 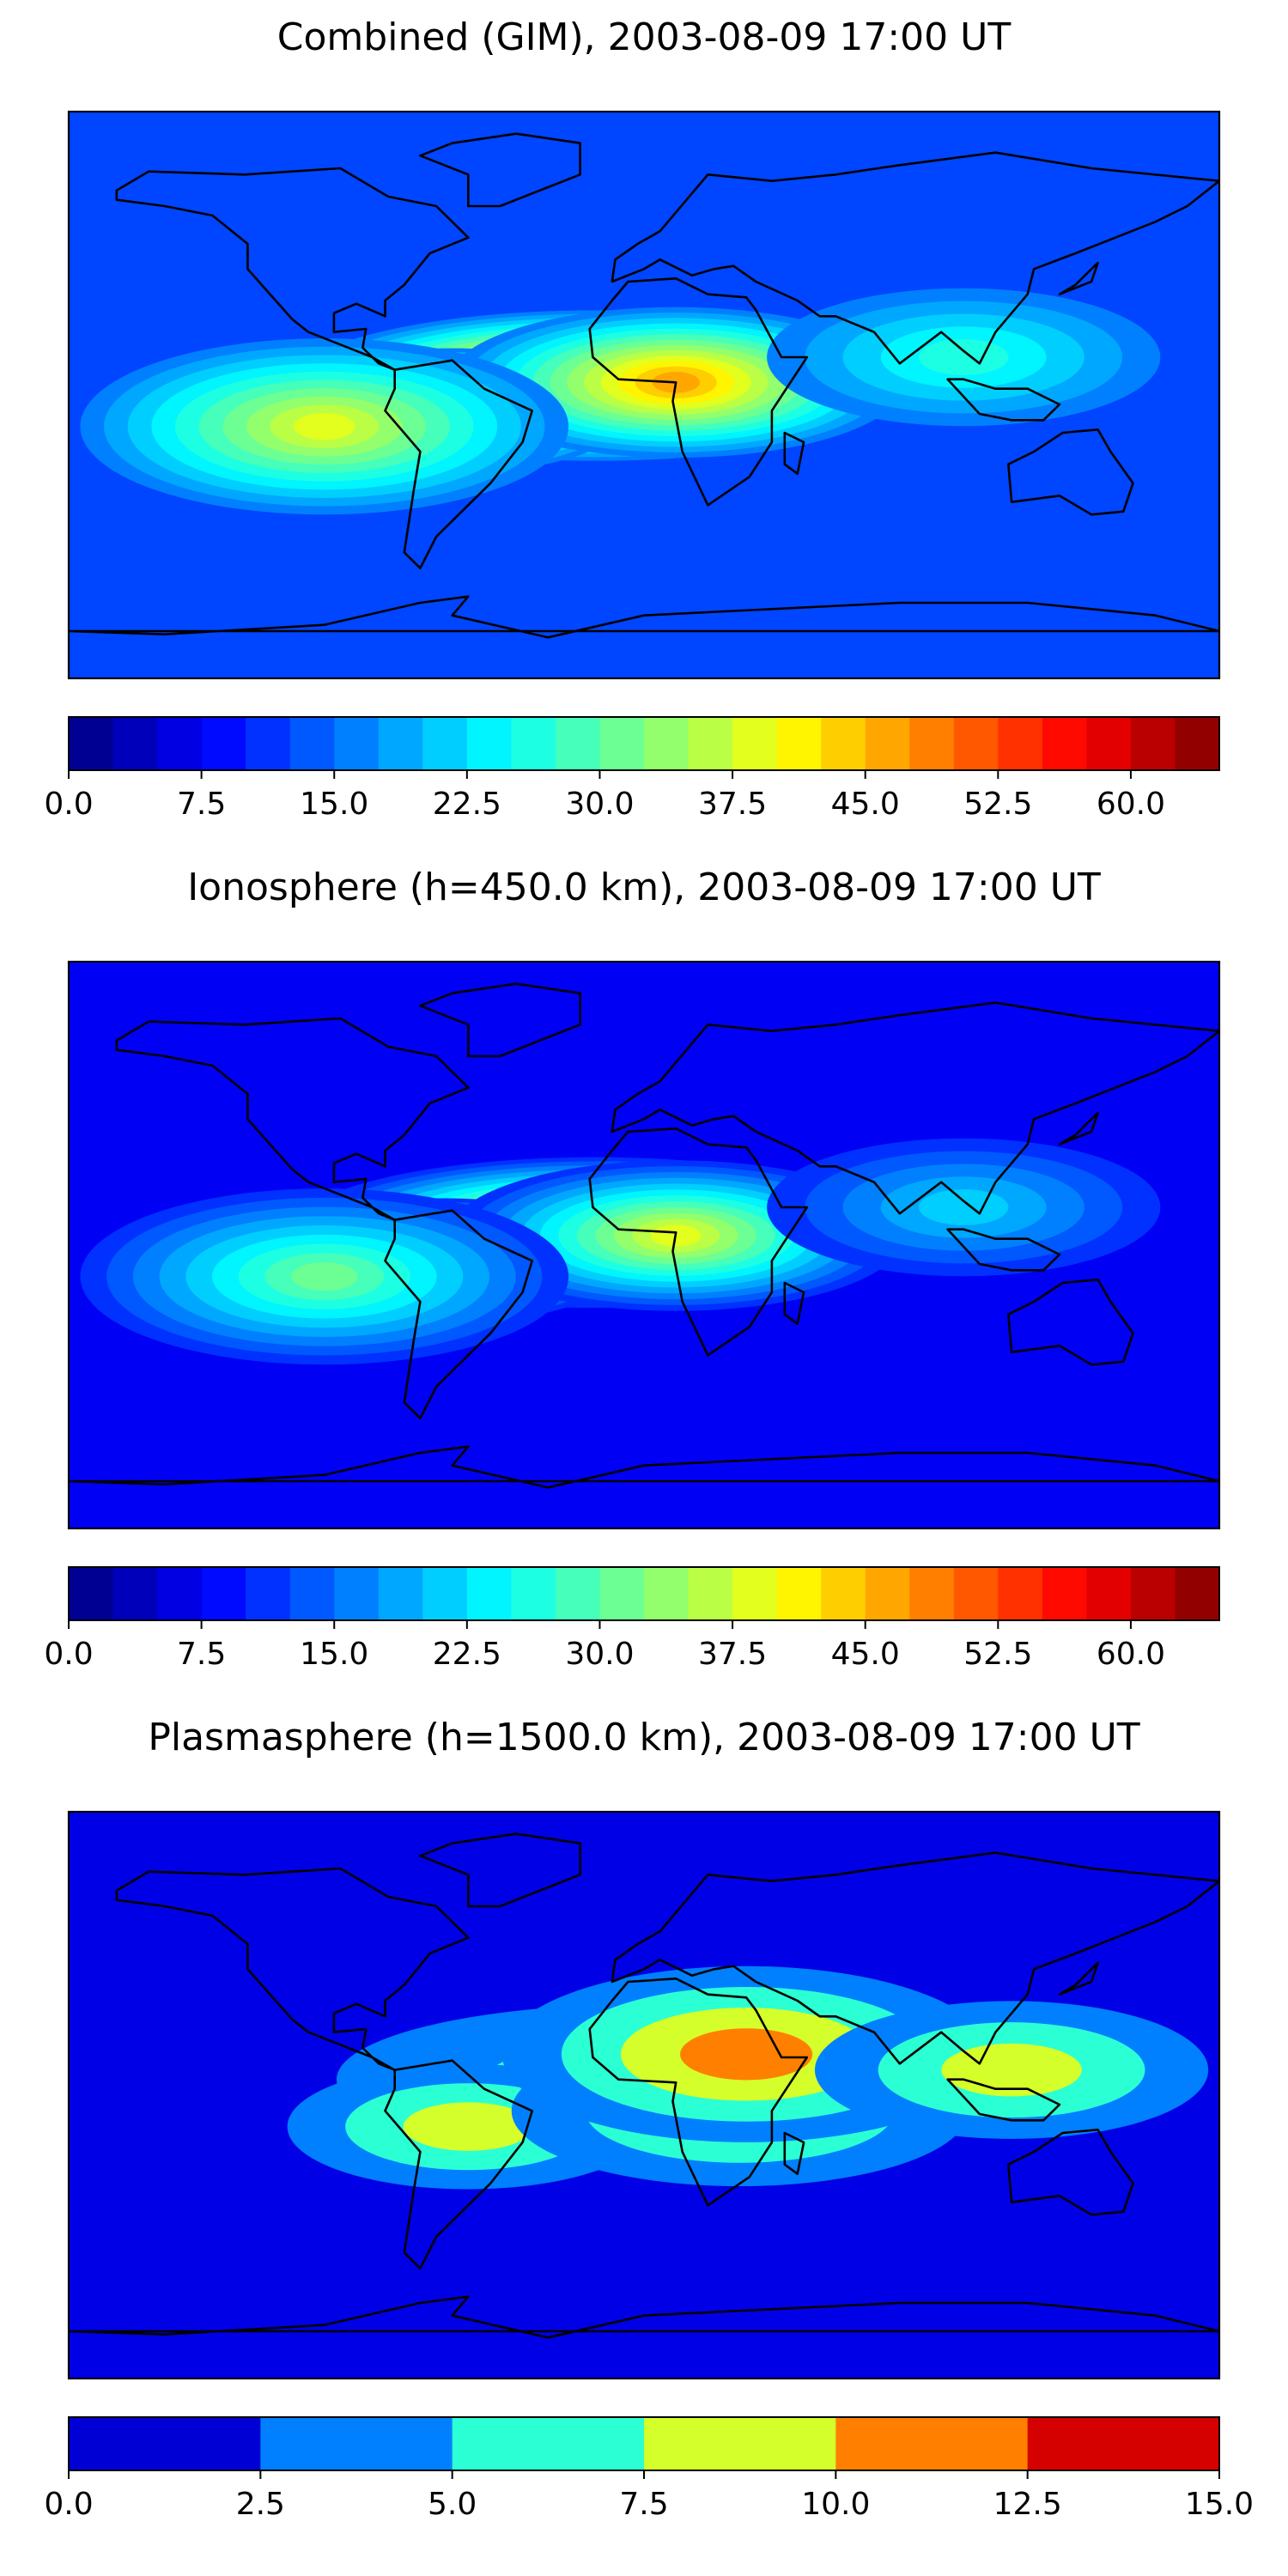 What do you see at coordinates (599, 804) in the screenshot?
I see `colorbar-tick-label: 30.0` at bounding box center [599, 804].